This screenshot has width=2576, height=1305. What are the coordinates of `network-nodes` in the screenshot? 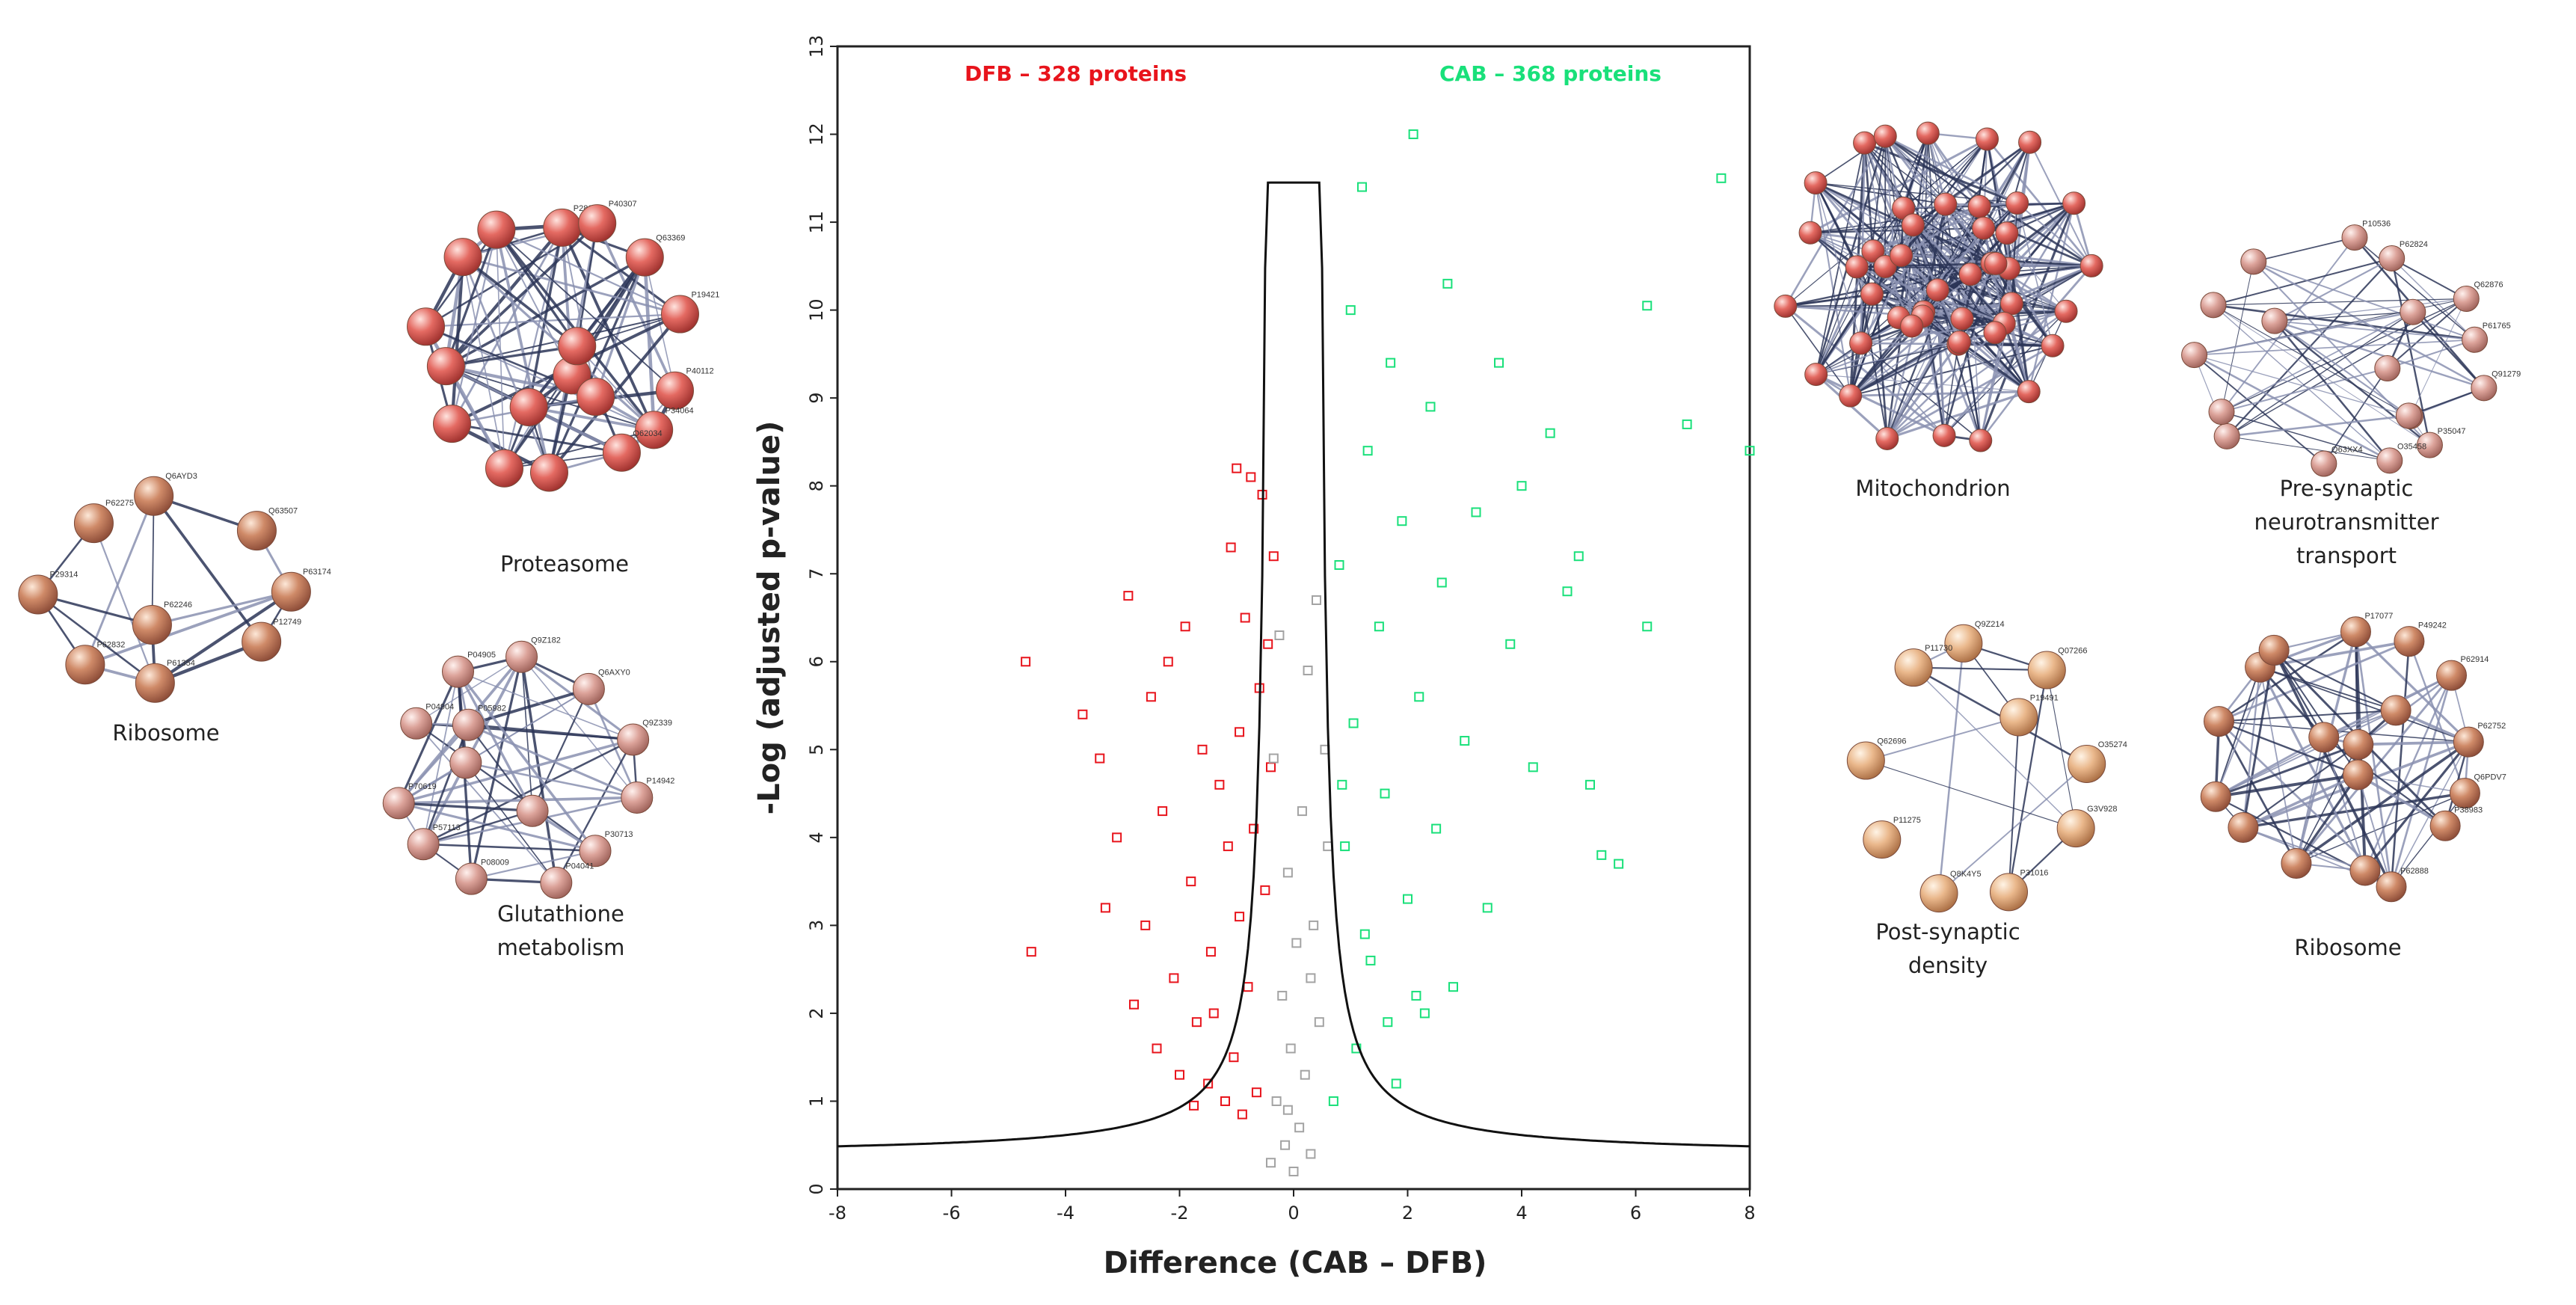 It's located at (1938, 286).